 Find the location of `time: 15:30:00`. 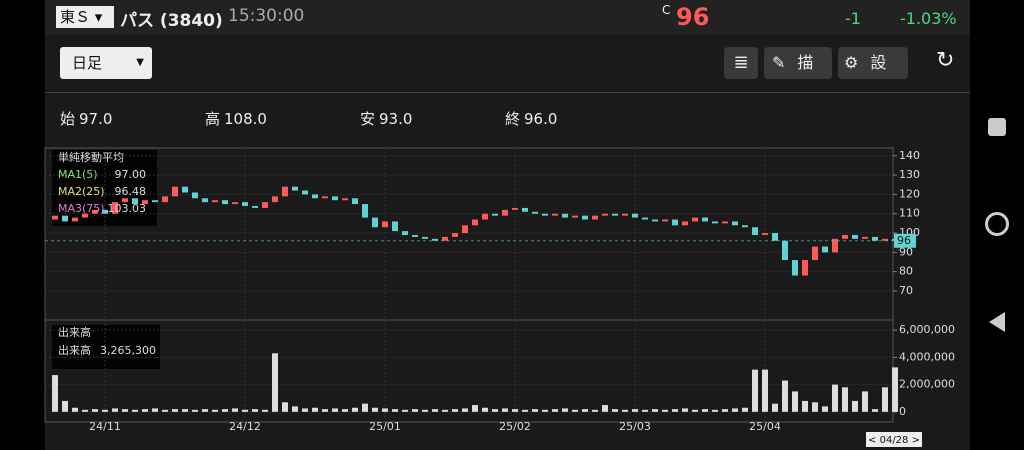

time: 15:30:00 is located at coordinates (266, 16).